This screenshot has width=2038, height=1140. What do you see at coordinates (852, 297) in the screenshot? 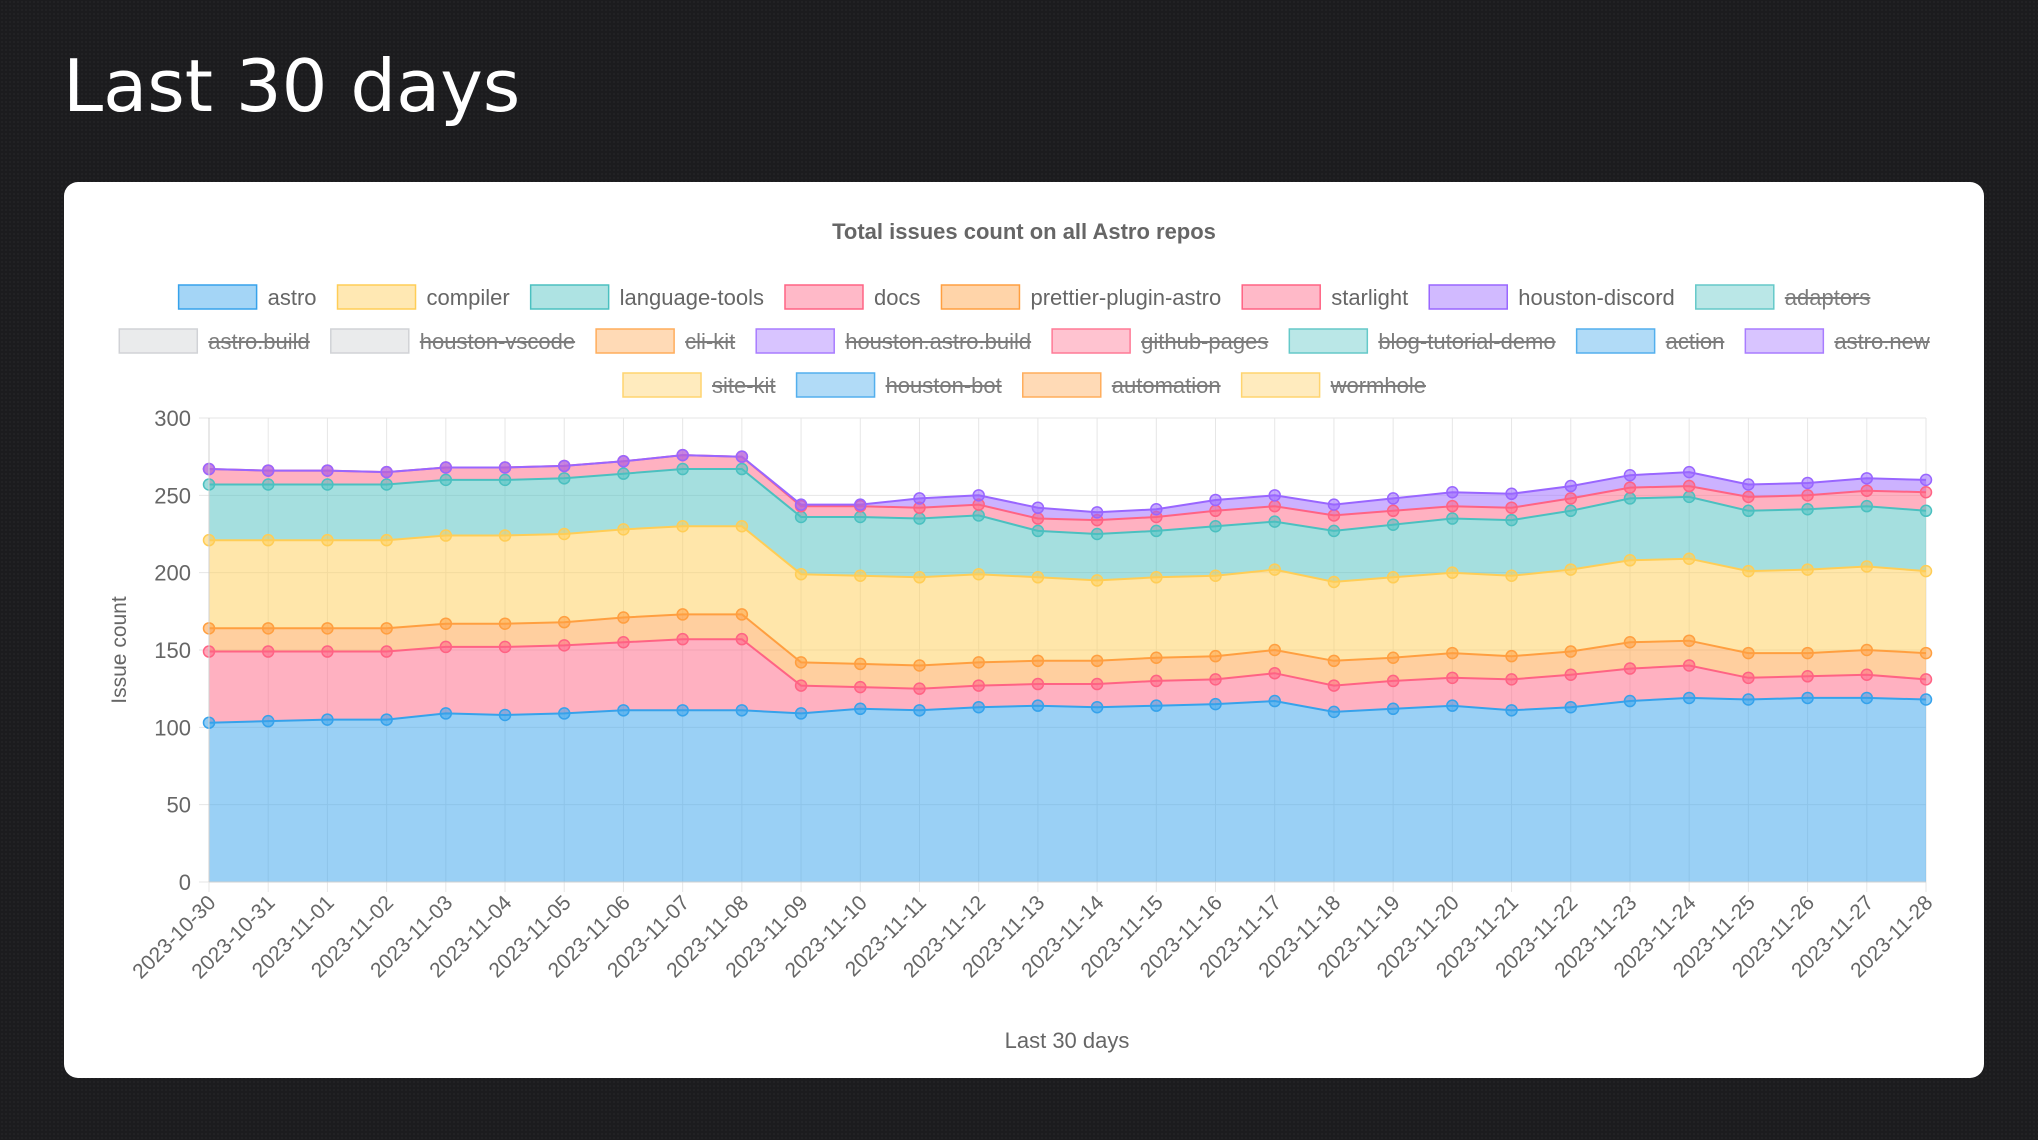
I see `legend-item: docs` at bounding box center [852, 297].